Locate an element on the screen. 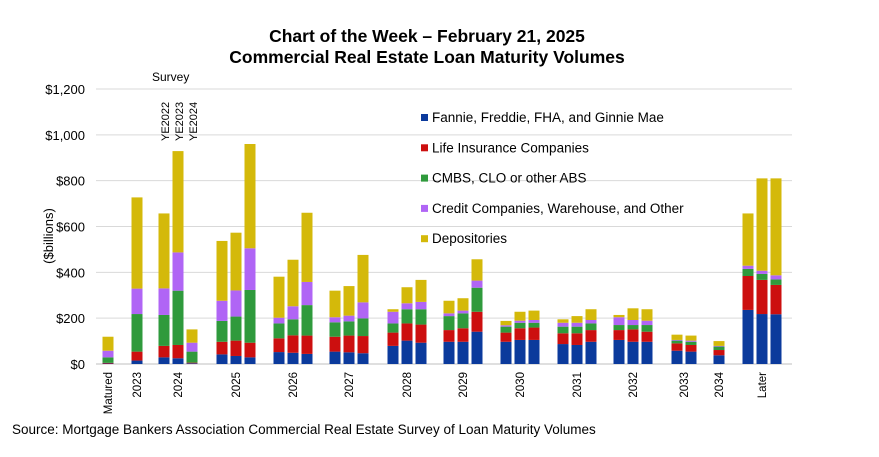 This screenshot has height=457, width=879. bar-segment-2025-ye2023-s0 is located at coordinates (236, 360).